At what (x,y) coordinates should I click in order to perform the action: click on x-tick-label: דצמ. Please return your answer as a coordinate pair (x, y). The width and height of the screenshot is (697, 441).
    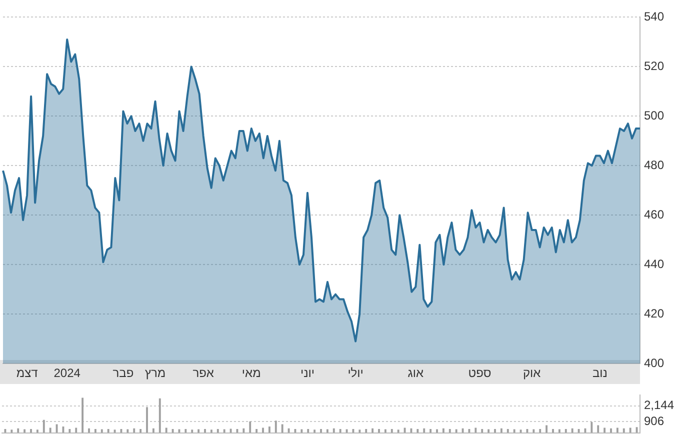
    Looking at the image, I should click on (27, 373).